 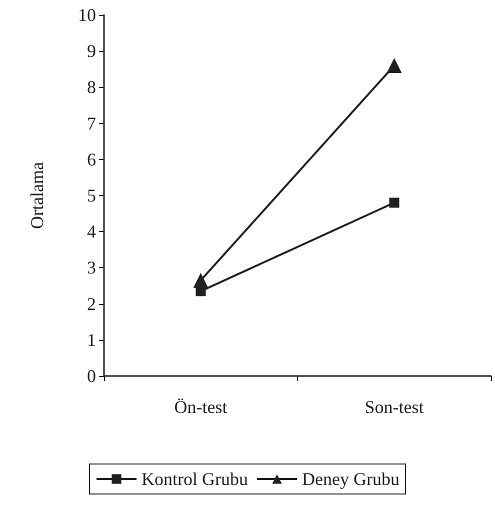 What do you see at coordinates (91, 268) in the screenshot?
I see `y-tick-label: 3` at bounding box center [91, 268].